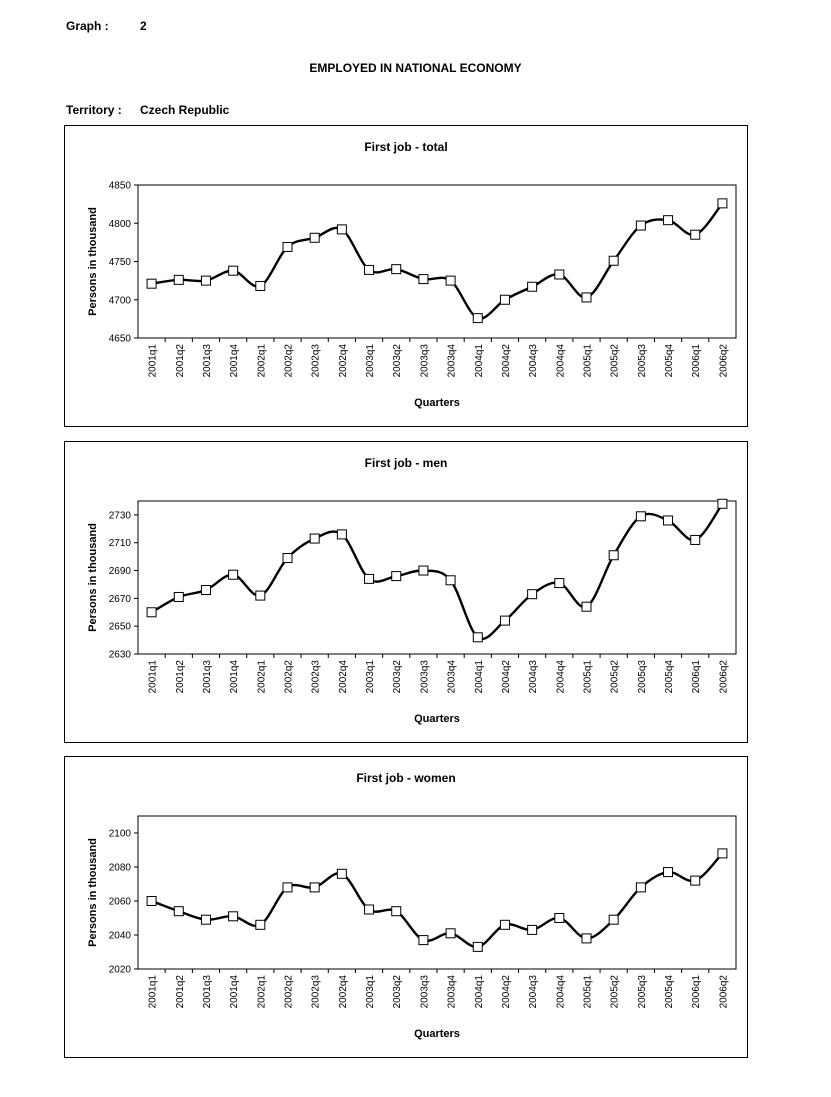  Describe the element at coordinates (343, 677) in the screenshot. I see `x-tick-label: 2002q4` at that location.